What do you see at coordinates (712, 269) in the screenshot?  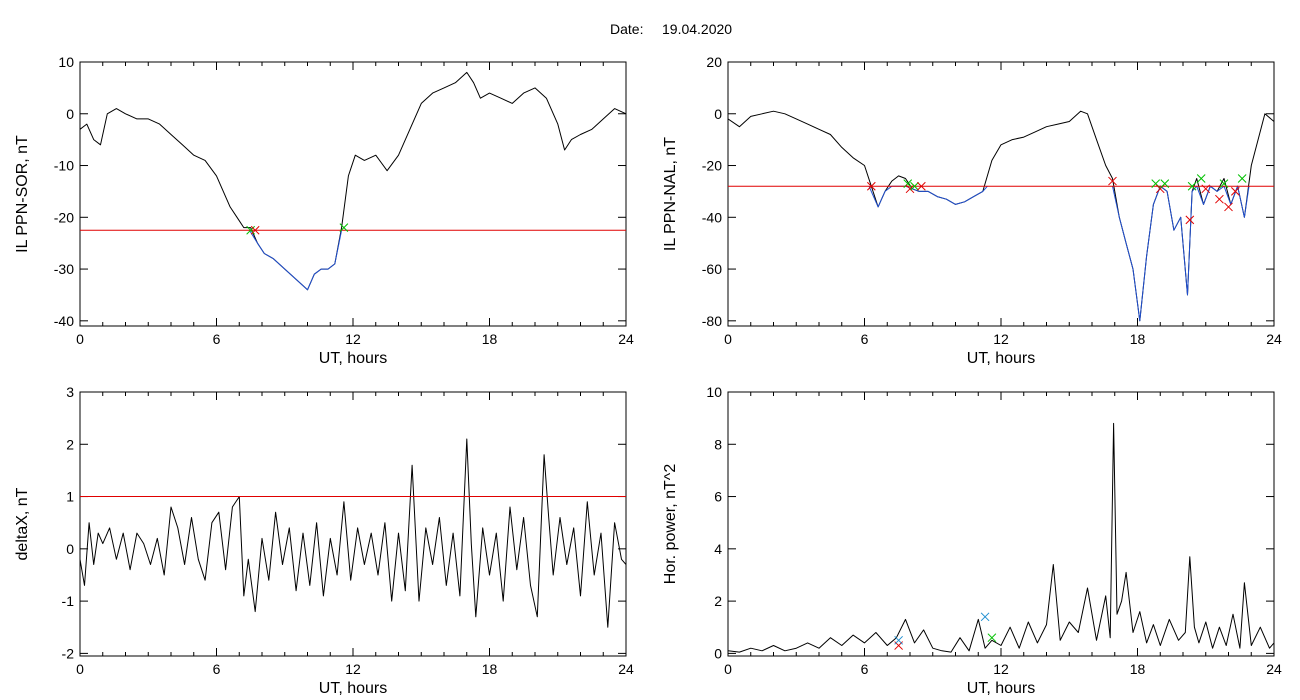 I see `y-tick-label: -60` at bounding box center [712, 269].